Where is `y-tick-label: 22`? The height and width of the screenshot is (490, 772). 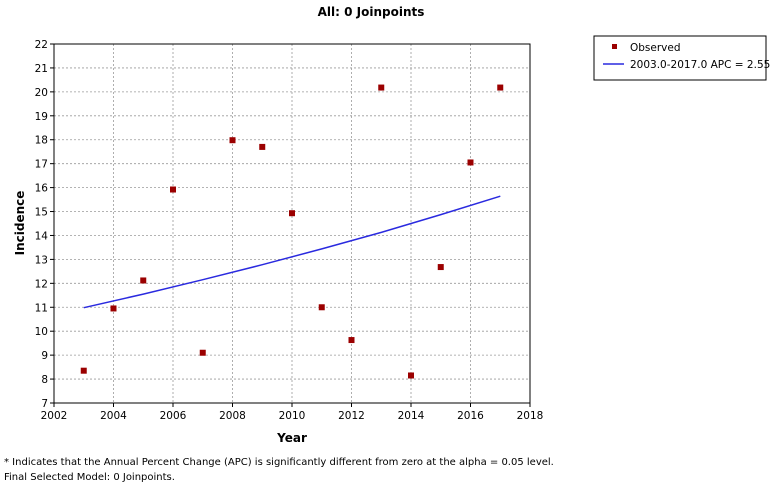
y-tick-label: 22 is located at coordinates (41, 45).